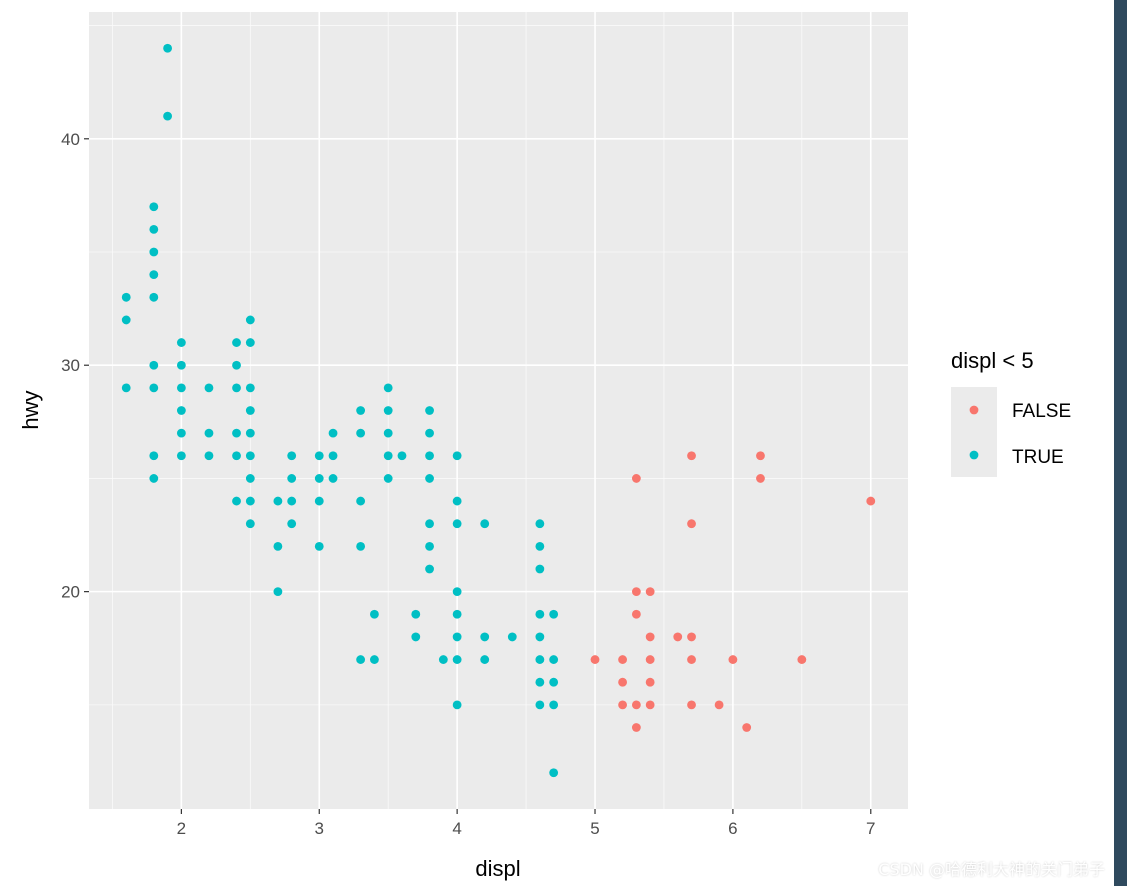  What do you see at coordinates (1120, 443) in the screenshot?
I see `window-edge-bar` at bounding box center [1120, 443].